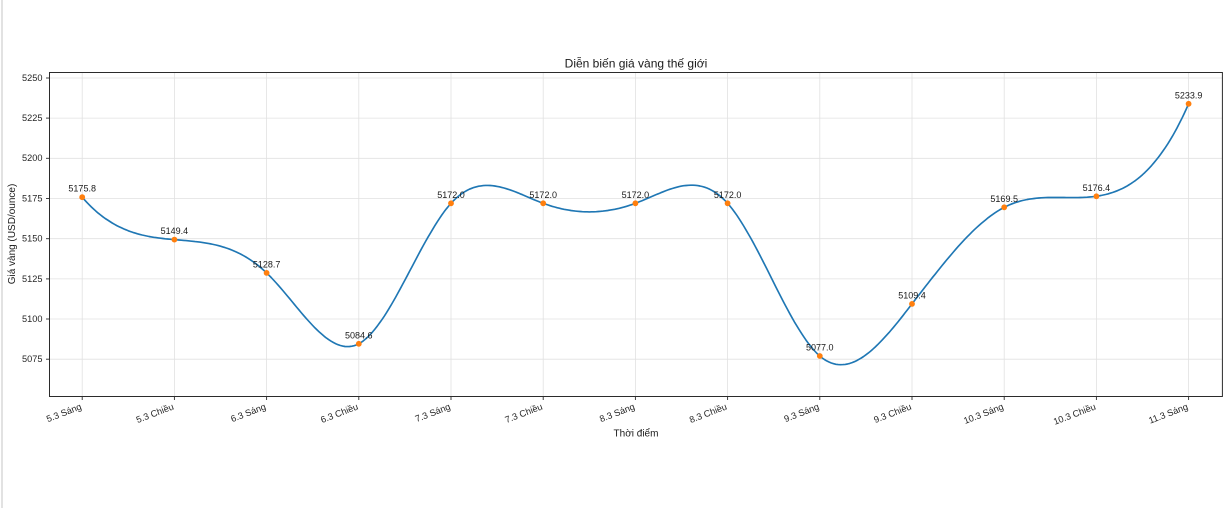  I want to click on svg-text: 8.3 Chiều, so click(708, 413).